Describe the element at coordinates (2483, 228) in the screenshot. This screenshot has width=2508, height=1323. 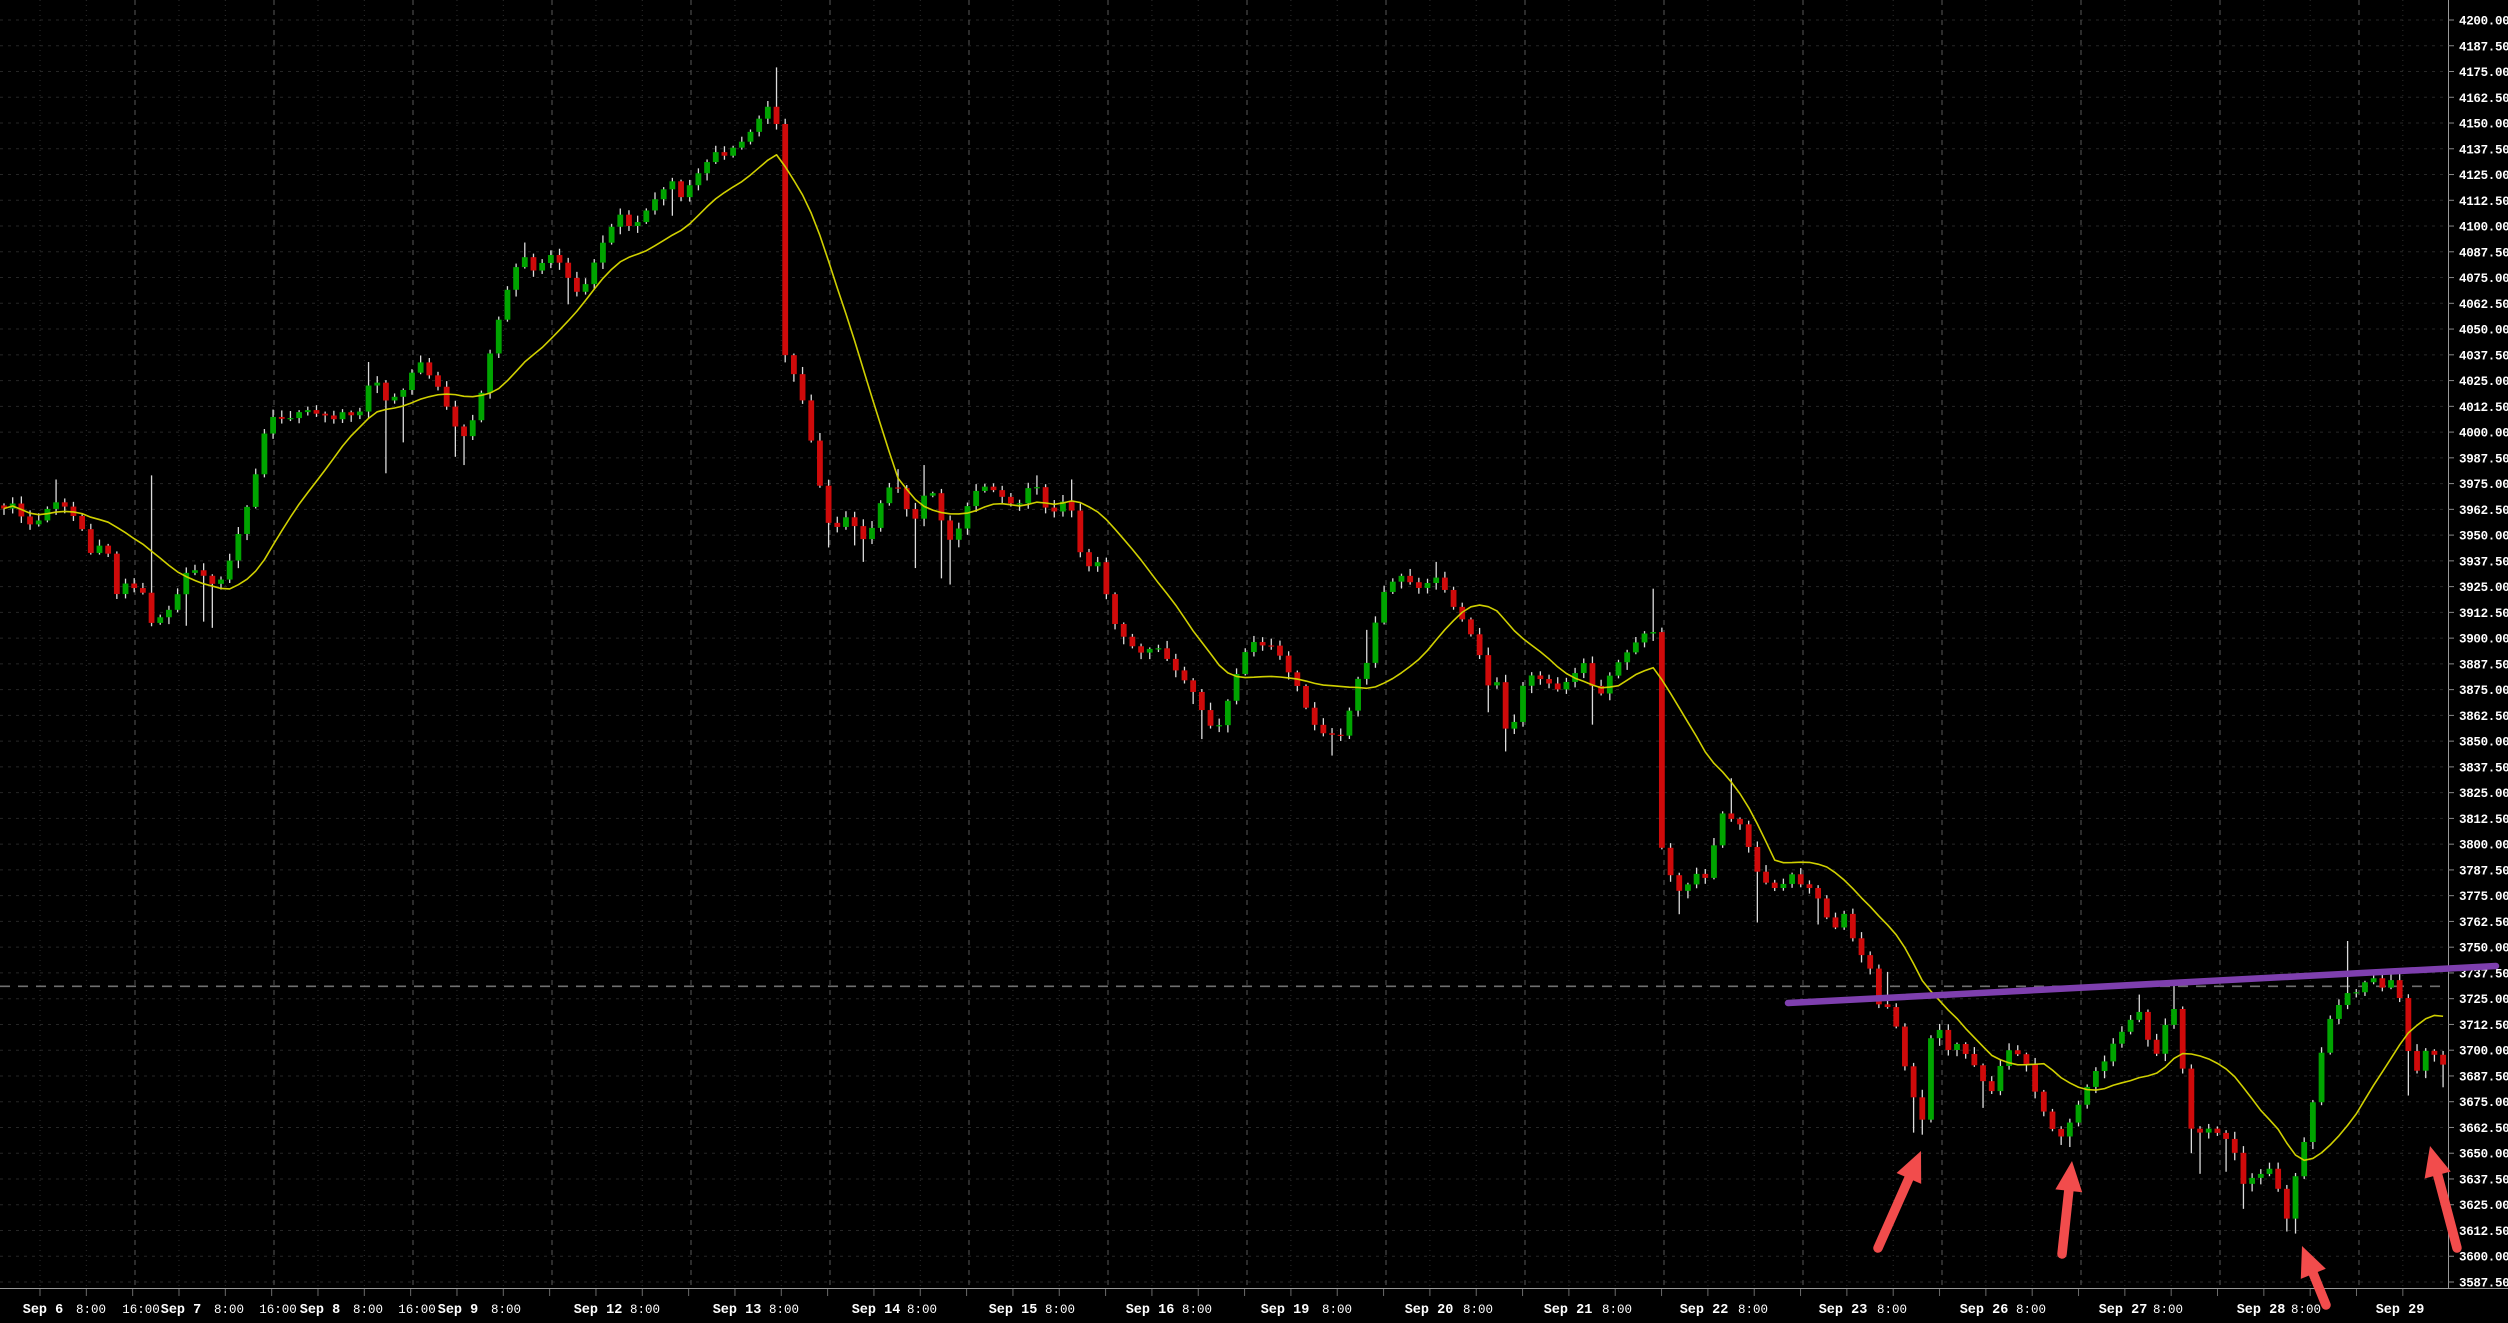
I see `price-axis-label: 4100.00` at that location.